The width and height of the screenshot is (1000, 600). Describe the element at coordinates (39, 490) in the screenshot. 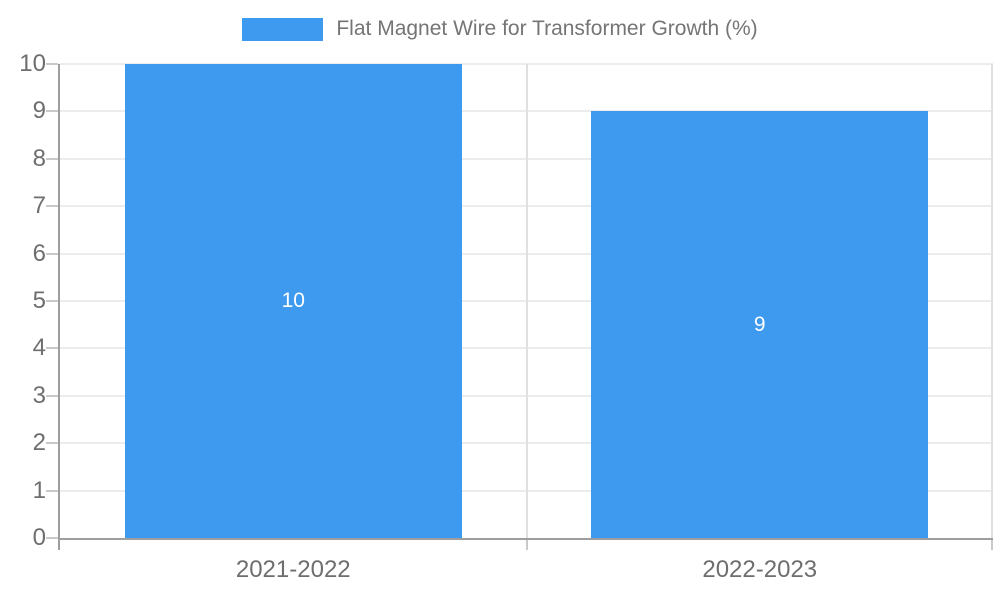

I see `y-tick-label: 1` at that location.